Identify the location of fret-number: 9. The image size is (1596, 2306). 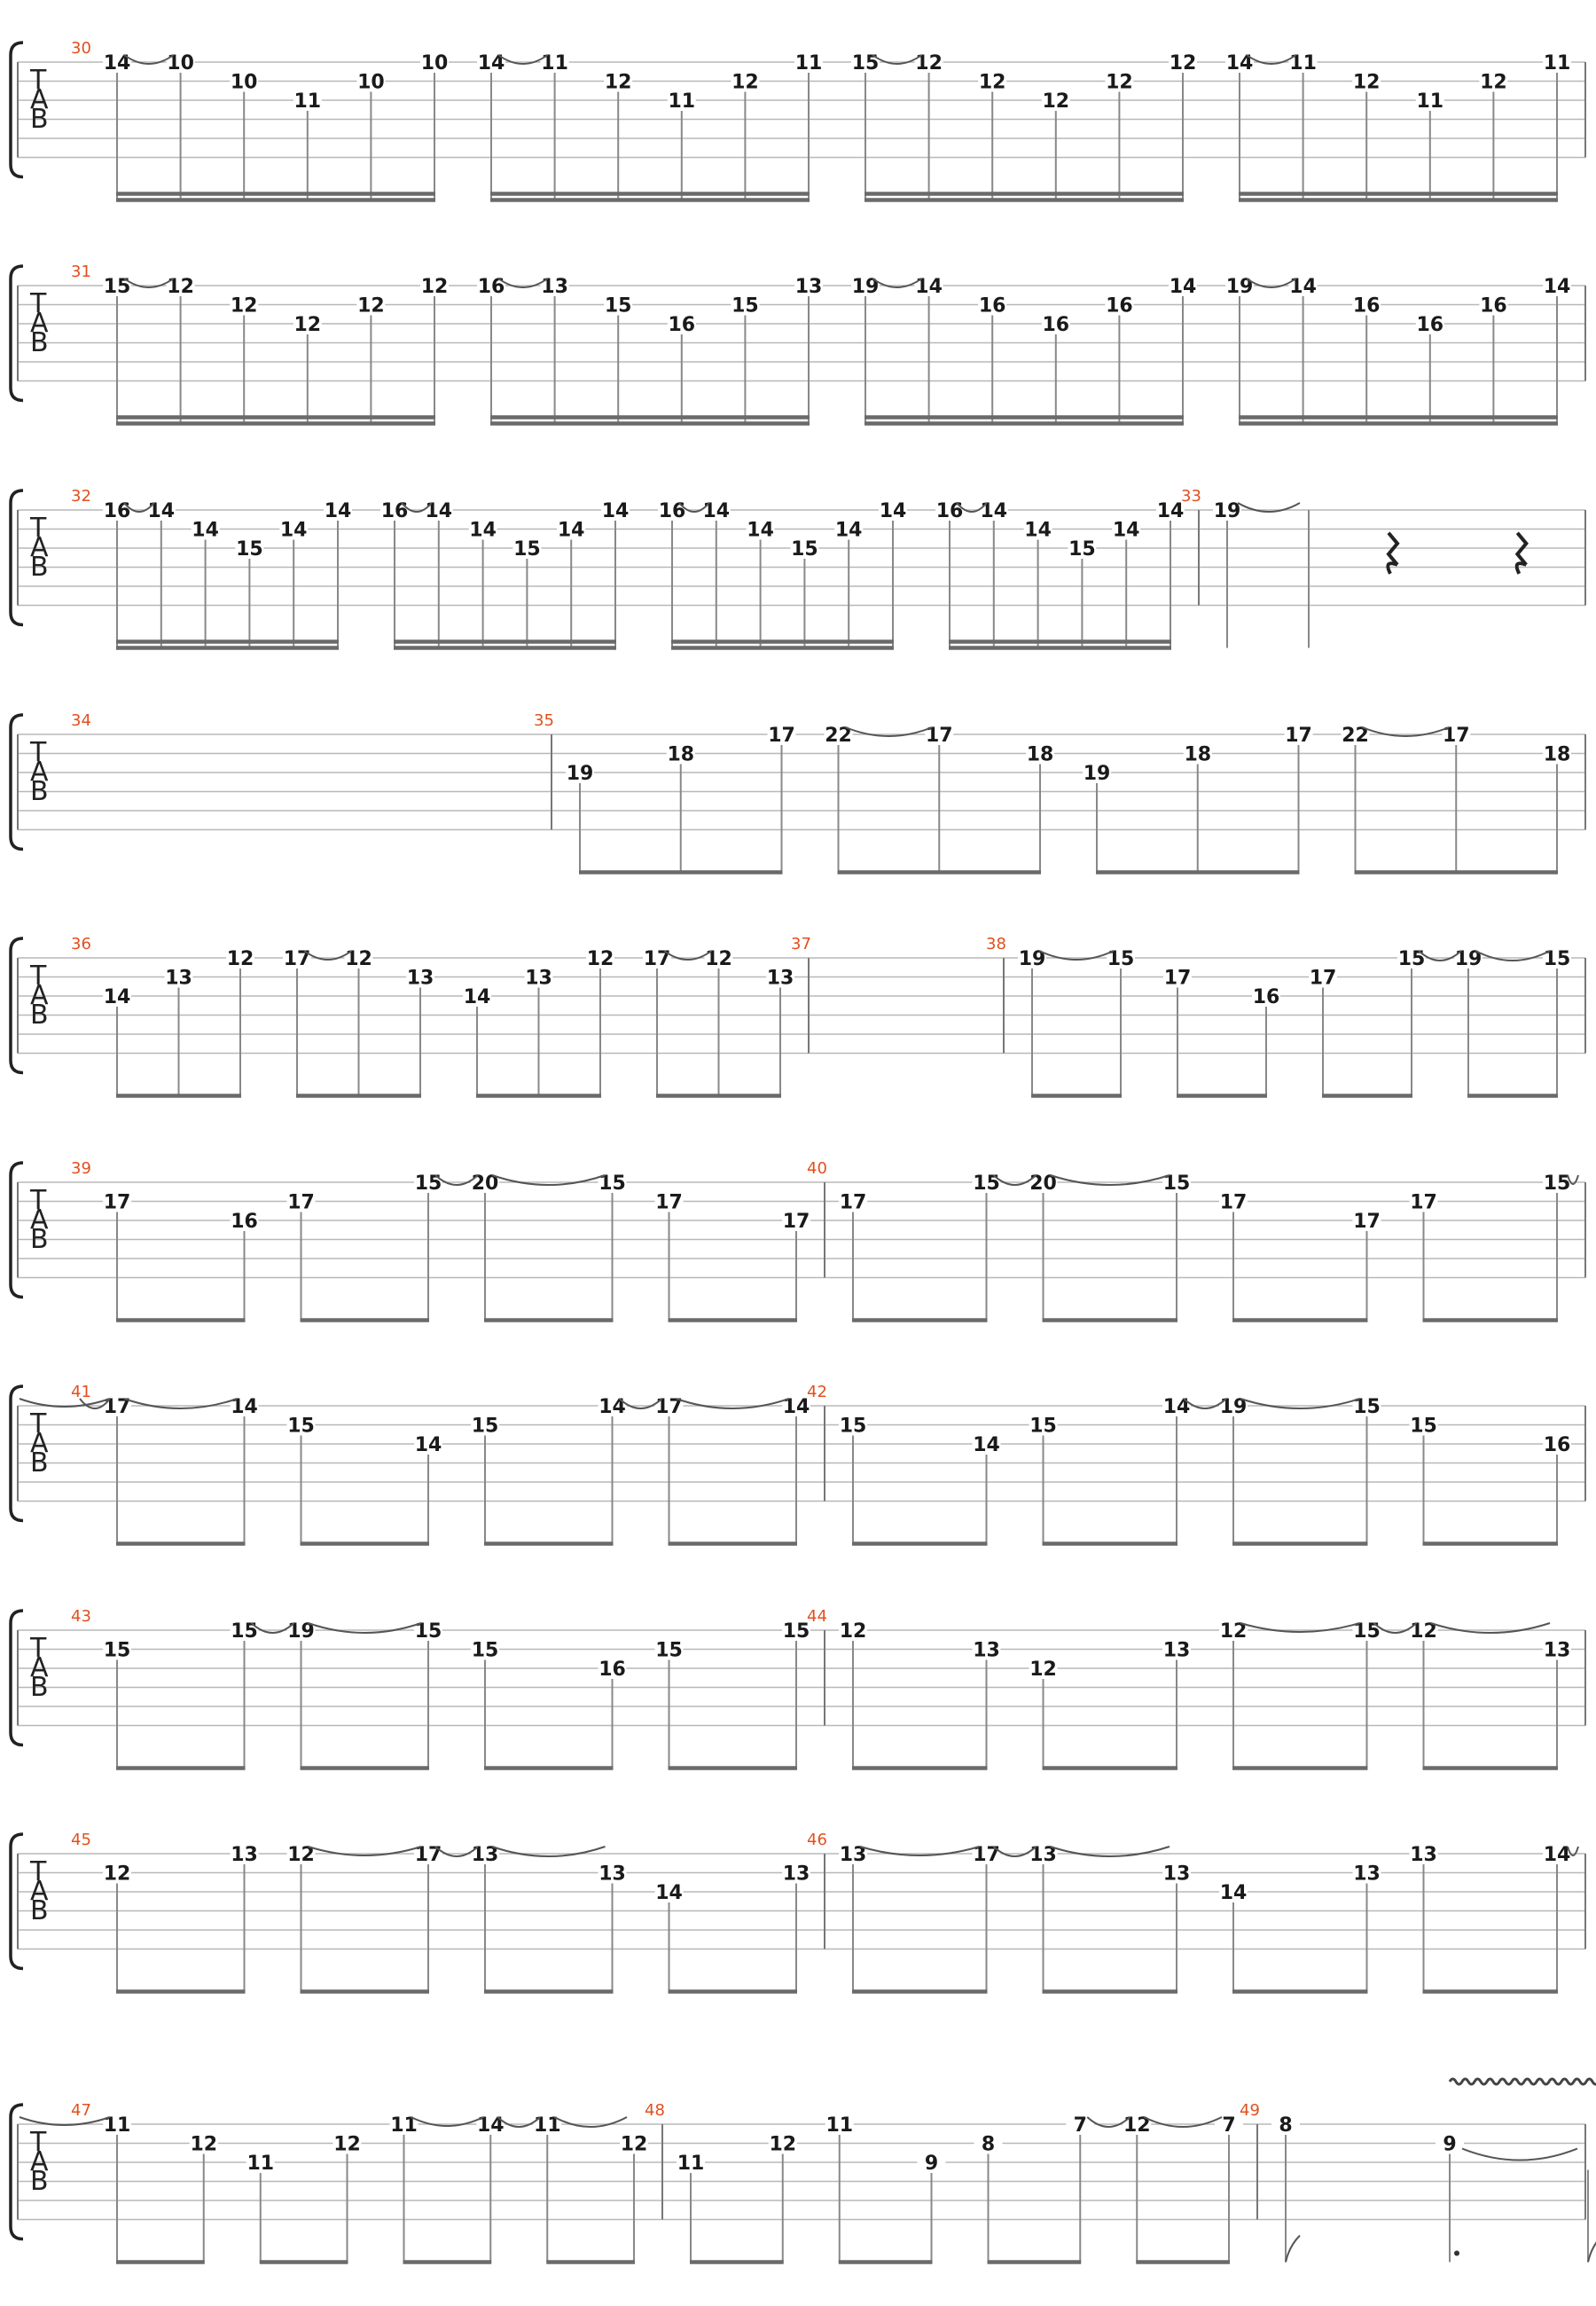
(931, 2164).